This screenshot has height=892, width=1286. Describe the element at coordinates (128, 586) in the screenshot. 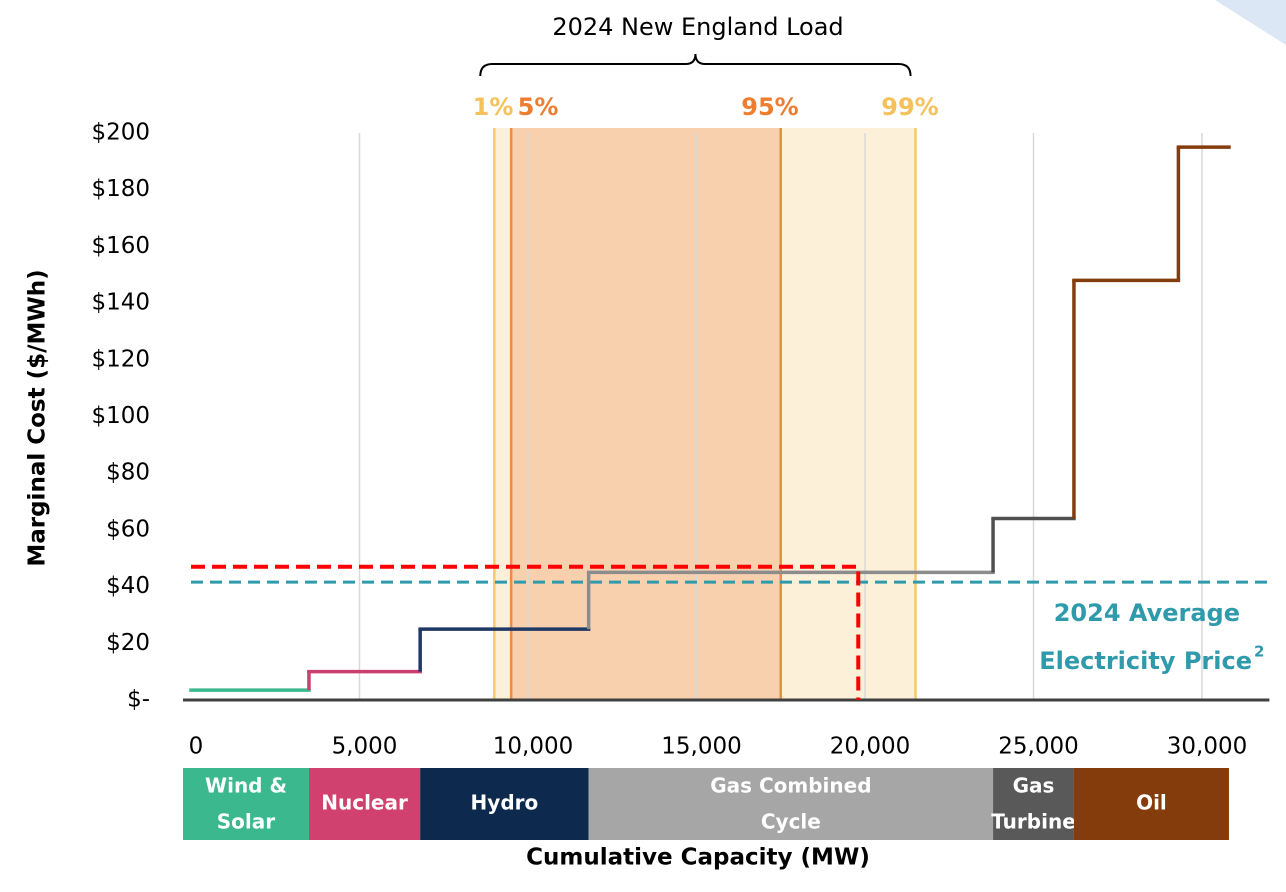

I see `y-tick-label: $40` at that location.